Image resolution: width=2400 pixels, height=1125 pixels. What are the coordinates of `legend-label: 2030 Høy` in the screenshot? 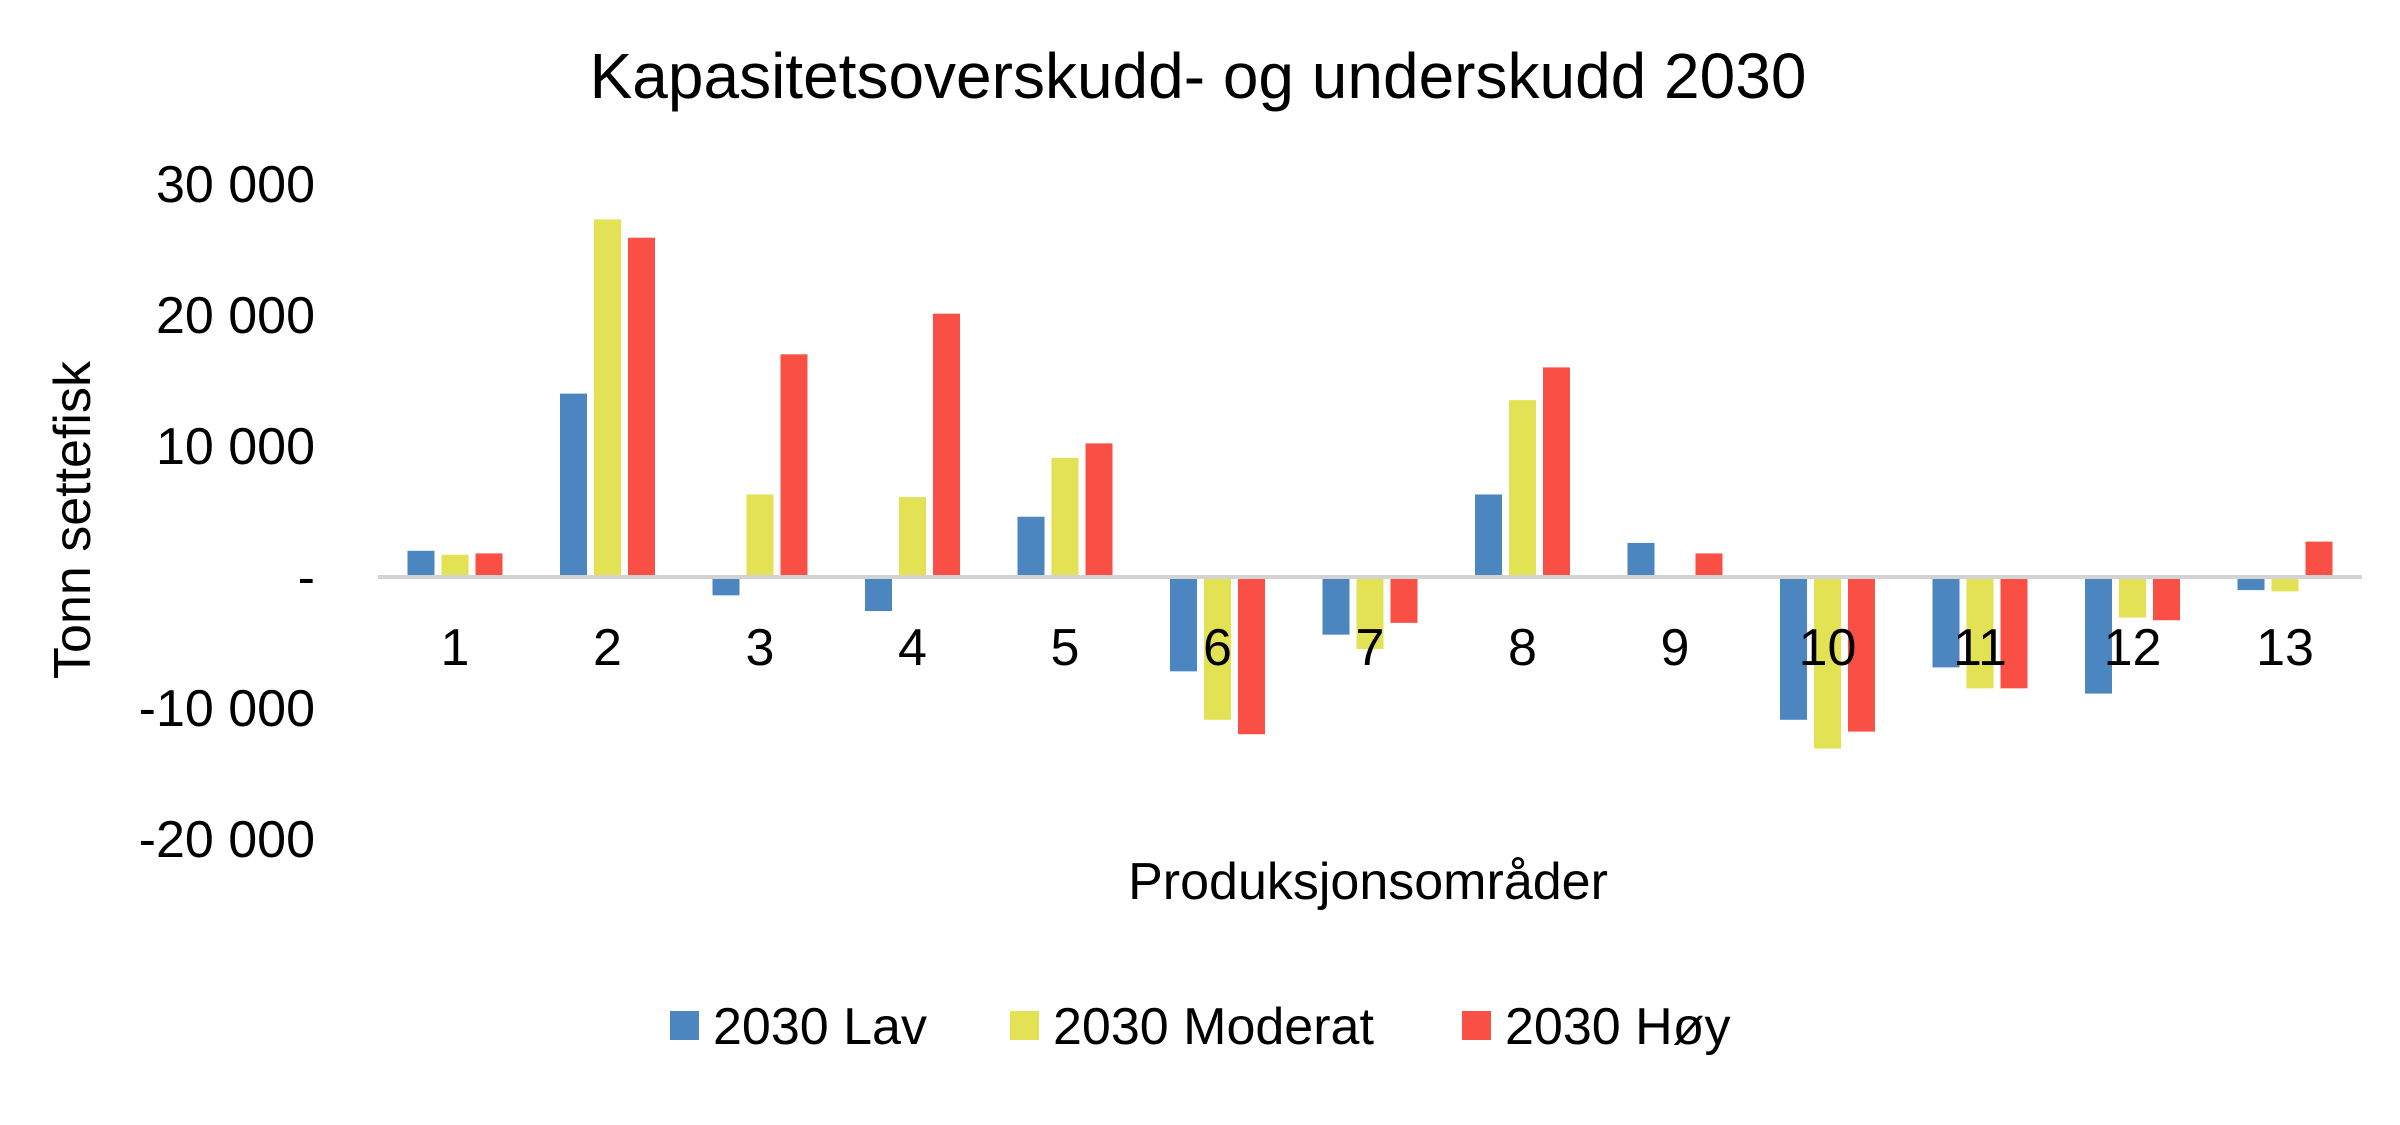 It's located at (1617, 1027).